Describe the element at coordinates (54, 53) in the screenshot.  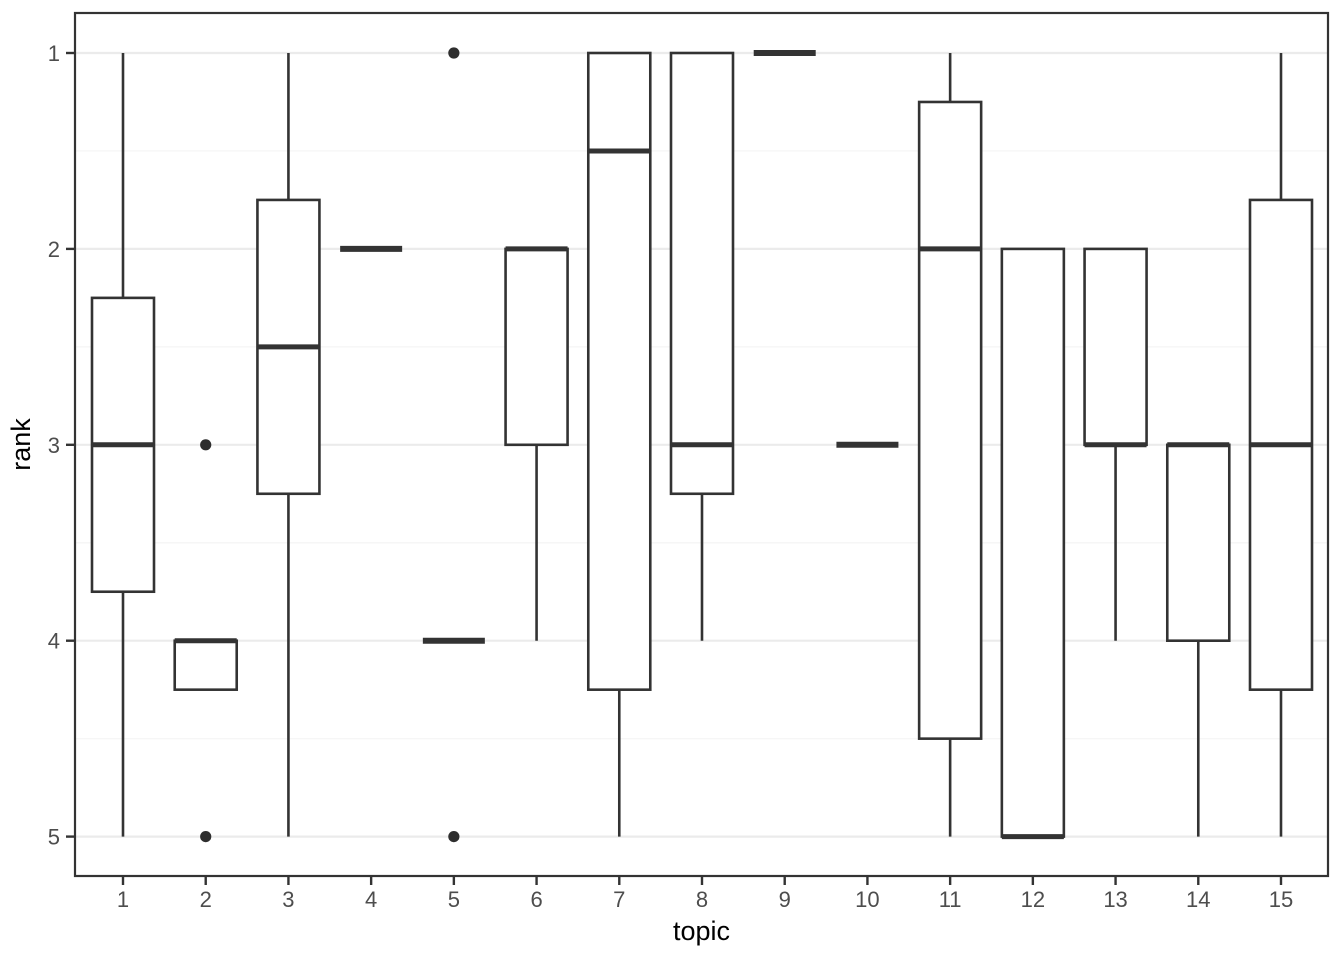
I see `y-tick-label-1: 1` at that location.